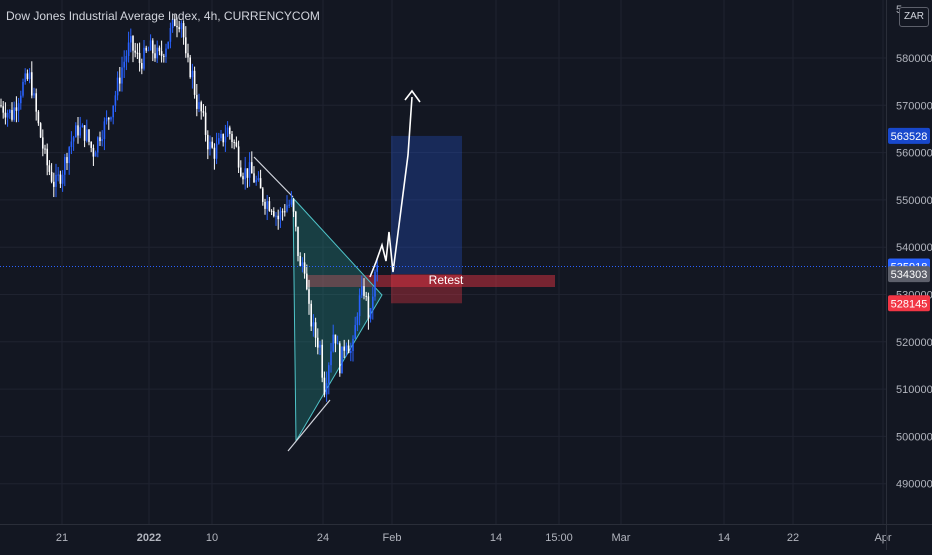 The height and width of the screenshot is (555, 932). I want to click on price-tag-label: 528145, so click(909, 304).